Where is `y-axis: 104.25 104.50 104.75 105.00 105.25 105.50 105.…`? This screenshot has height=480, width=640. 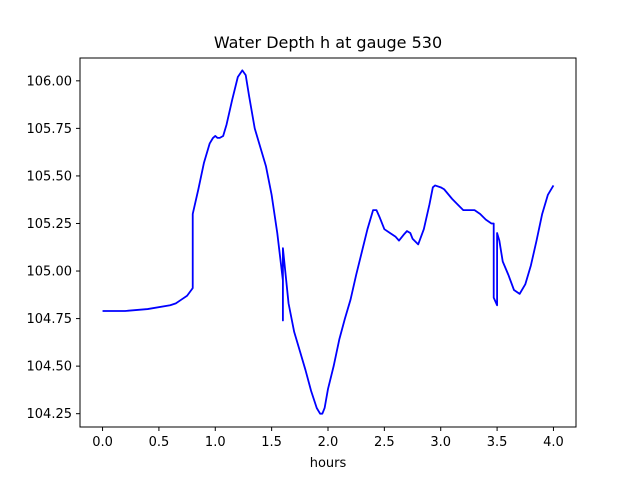
y-axis: 104.25 104.50 104.75 105.00 105.25 105.50 105.… is located at coordinates (53, 248).